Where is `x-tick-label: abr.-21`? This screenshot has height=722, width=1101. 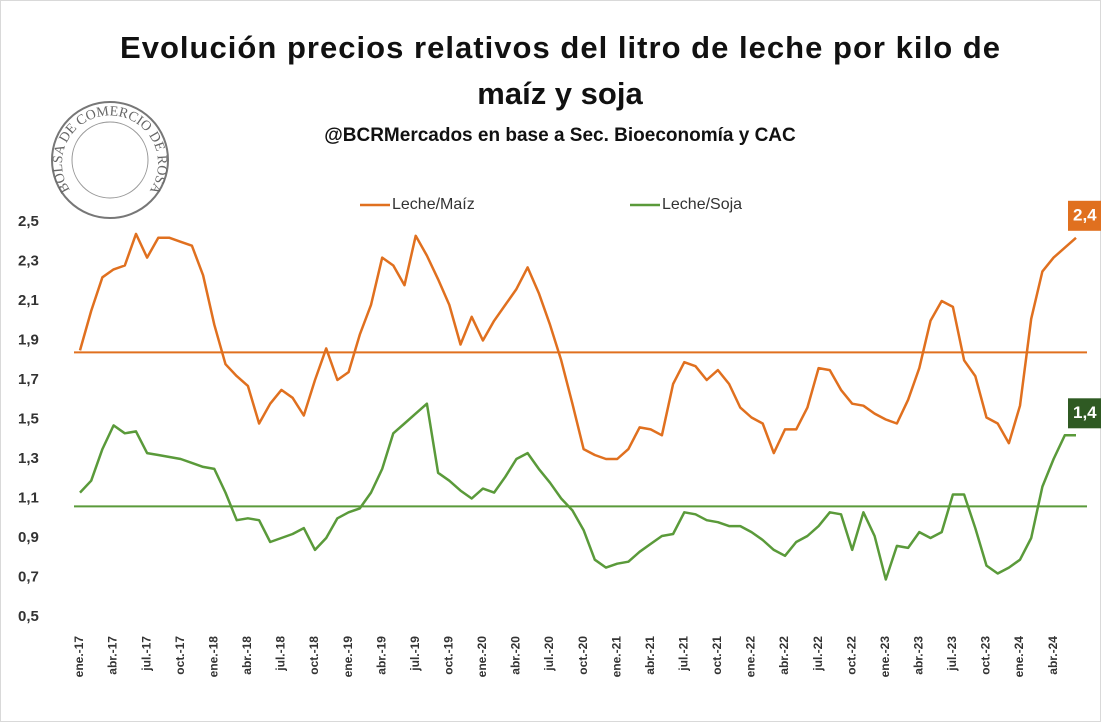
x-tick-label: abr.-21 is located at coordinates (650, 655).